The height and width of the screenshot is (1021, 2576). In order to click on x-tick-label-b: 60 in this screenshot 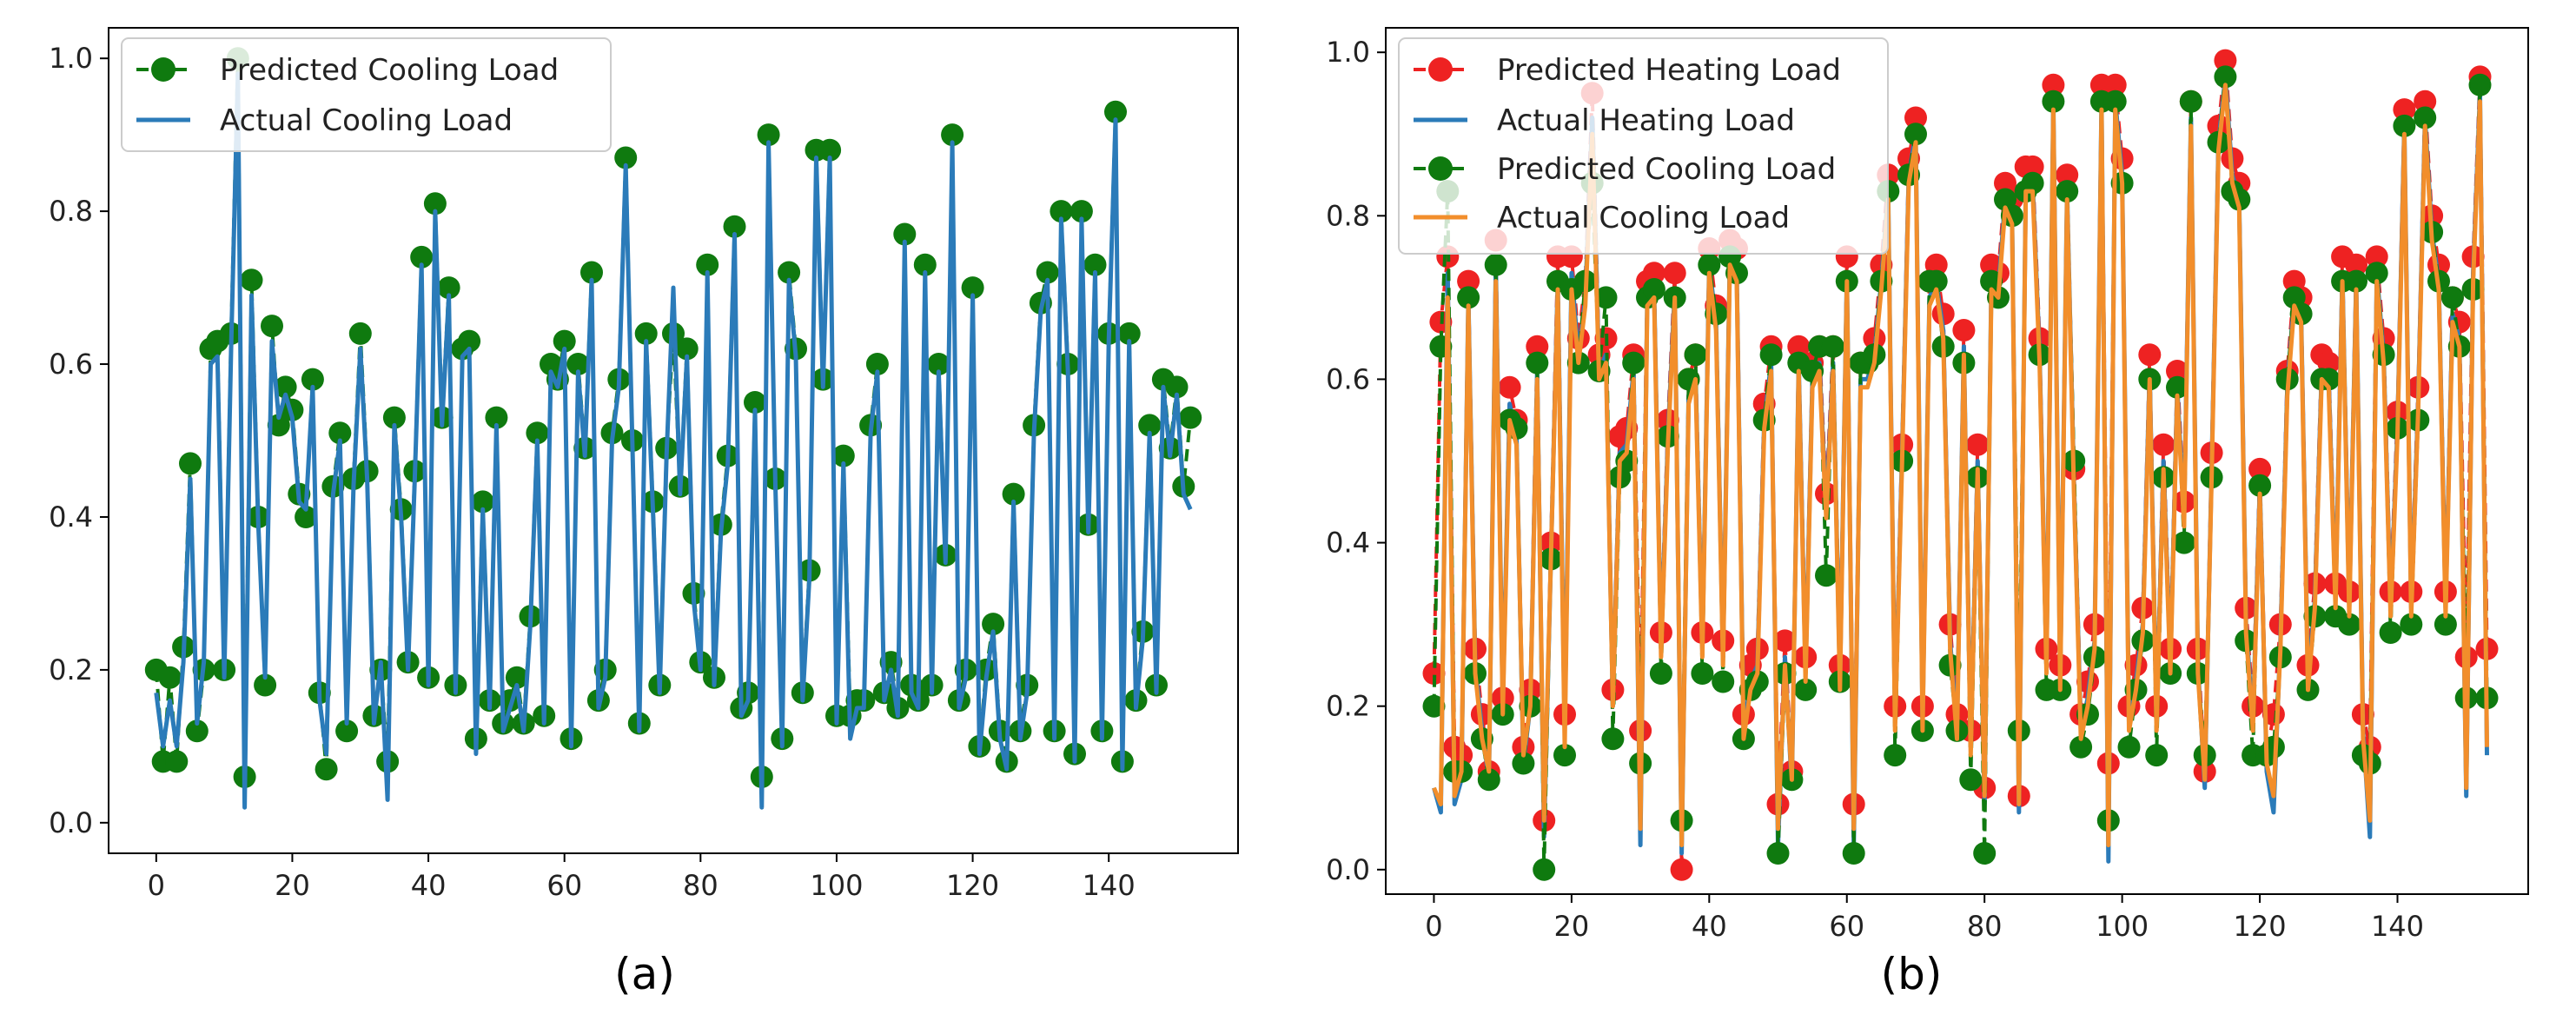, I will do `click(1846, 926)`.